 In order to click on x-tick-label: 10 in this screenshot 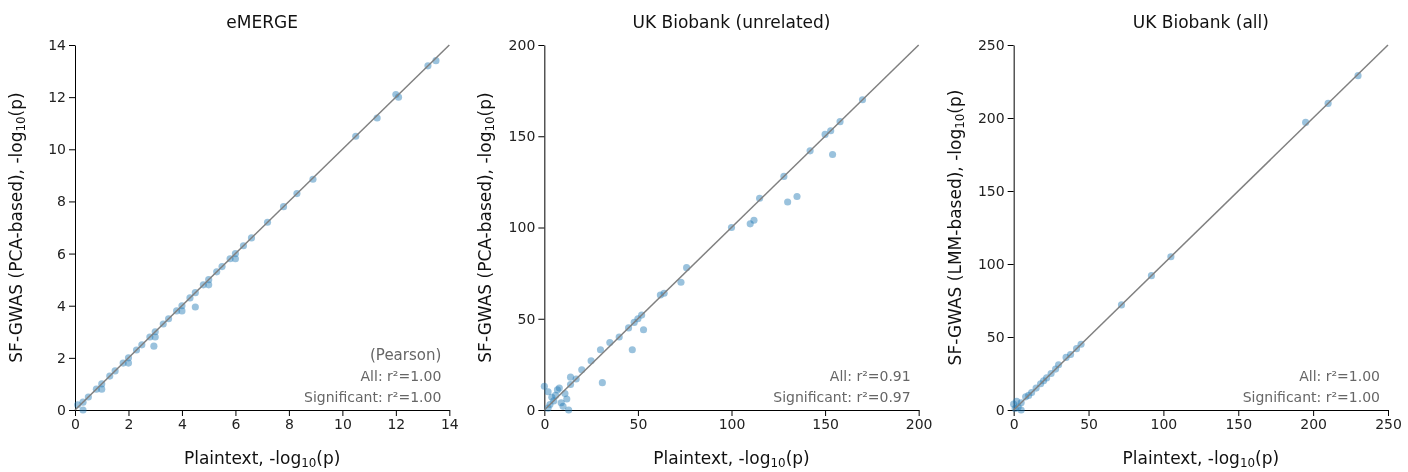, I will do `click(342, 423)`.